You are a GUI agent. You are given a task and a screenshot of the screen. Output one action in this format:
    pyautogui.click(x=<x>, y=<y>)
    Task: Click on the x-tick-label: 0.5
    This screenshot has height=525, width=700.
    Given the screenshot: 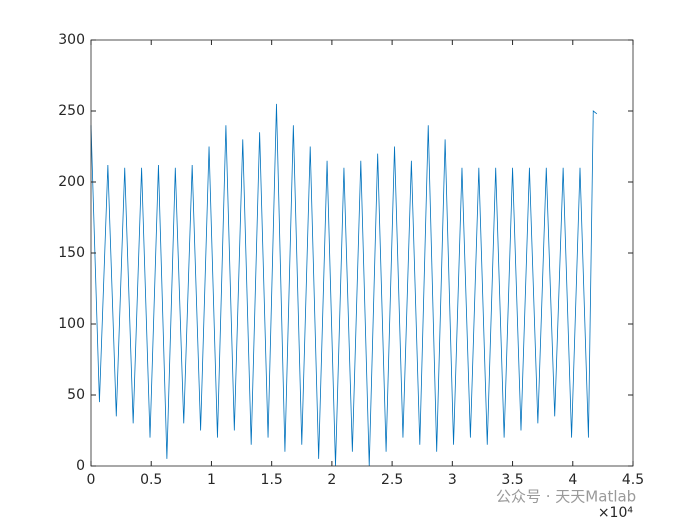 What is the action you would take?
    pyautogui.click(x=151, y=480)
    